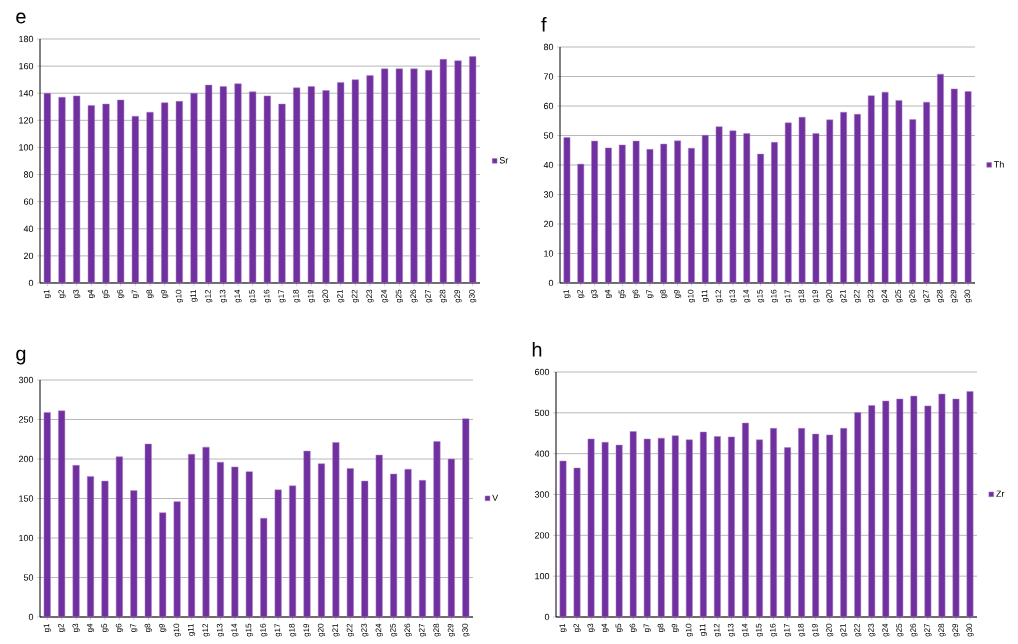 The image size is (1018, 644). I want to click on legend-label: V, so click(495, 497).